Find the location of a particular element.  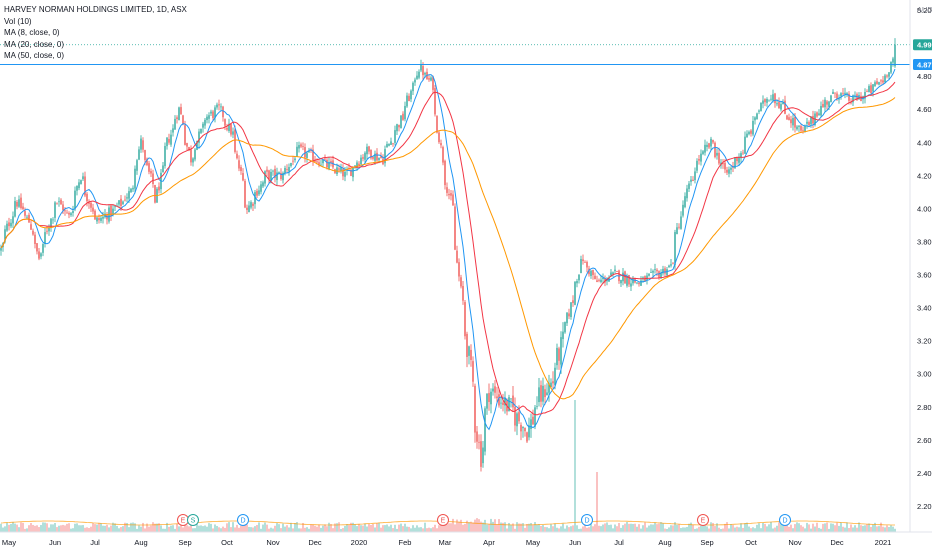

y-tick-label: 2.20 is located at coordinates (924, 506).